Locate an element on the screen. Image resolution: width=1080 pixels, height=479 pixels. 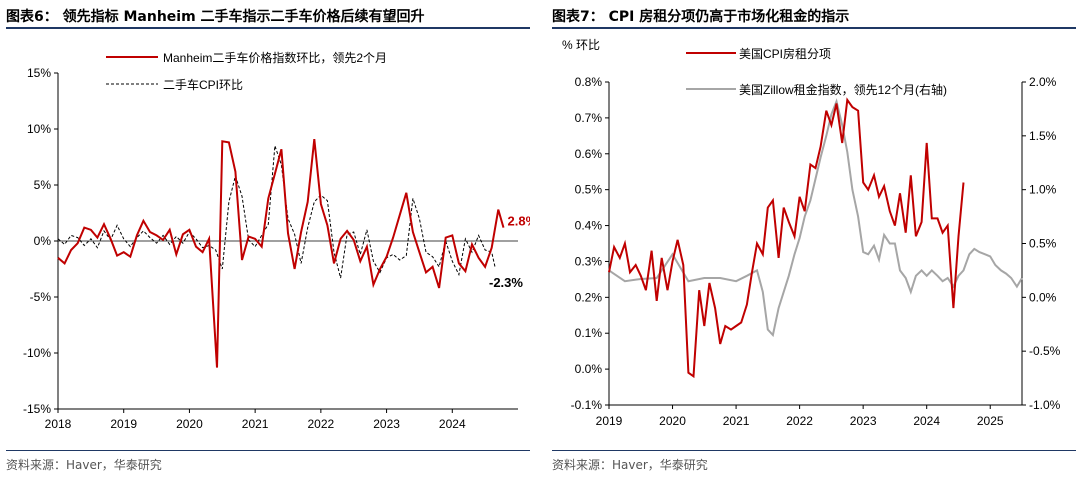
right-x-tick-label: 2024 is located at coordinates (926, 421).